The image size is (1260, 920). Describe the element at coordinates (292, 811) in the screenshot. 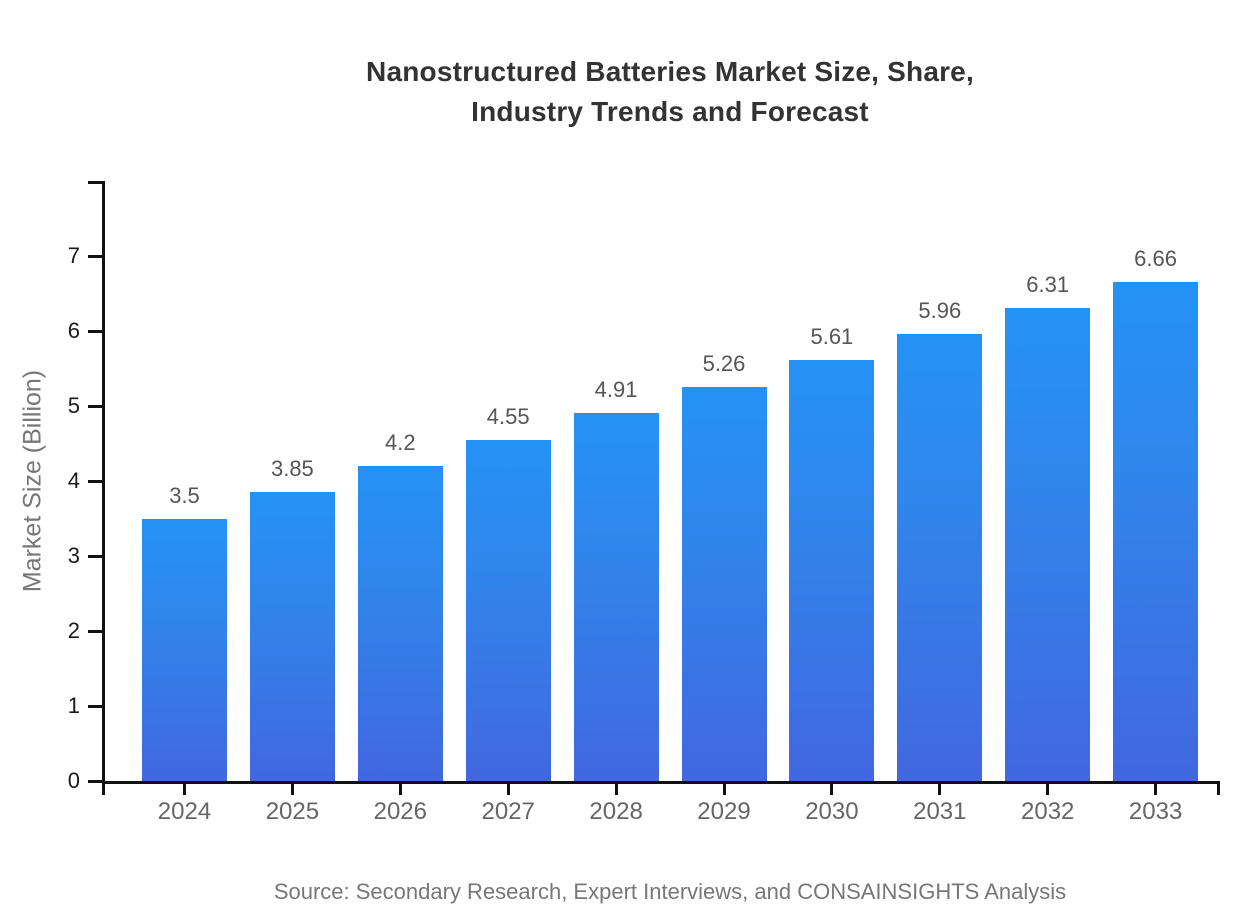

I see `x-category-label: 2025` at that location.